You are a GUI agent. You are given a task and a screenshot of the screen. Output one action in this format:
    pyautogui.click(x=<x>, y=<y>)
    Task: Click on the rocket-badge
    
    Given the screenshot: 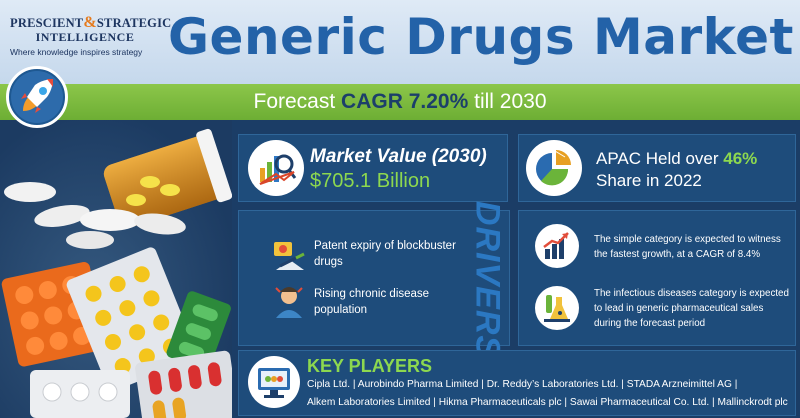 What is the action you would take?
    pyautogui.click(x=37, y=97)
    